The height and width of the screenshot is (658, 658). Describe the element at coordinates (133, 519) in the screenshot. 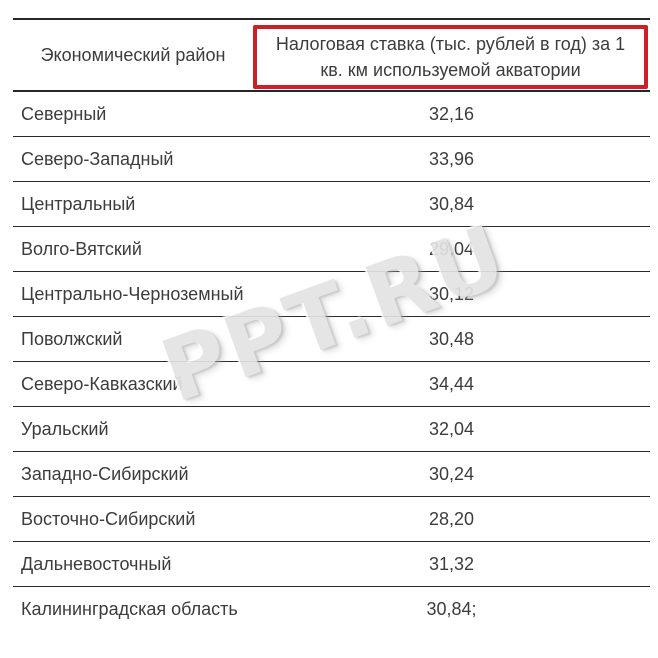

I see `region-cell: Восточно-Сибирский` at that location.